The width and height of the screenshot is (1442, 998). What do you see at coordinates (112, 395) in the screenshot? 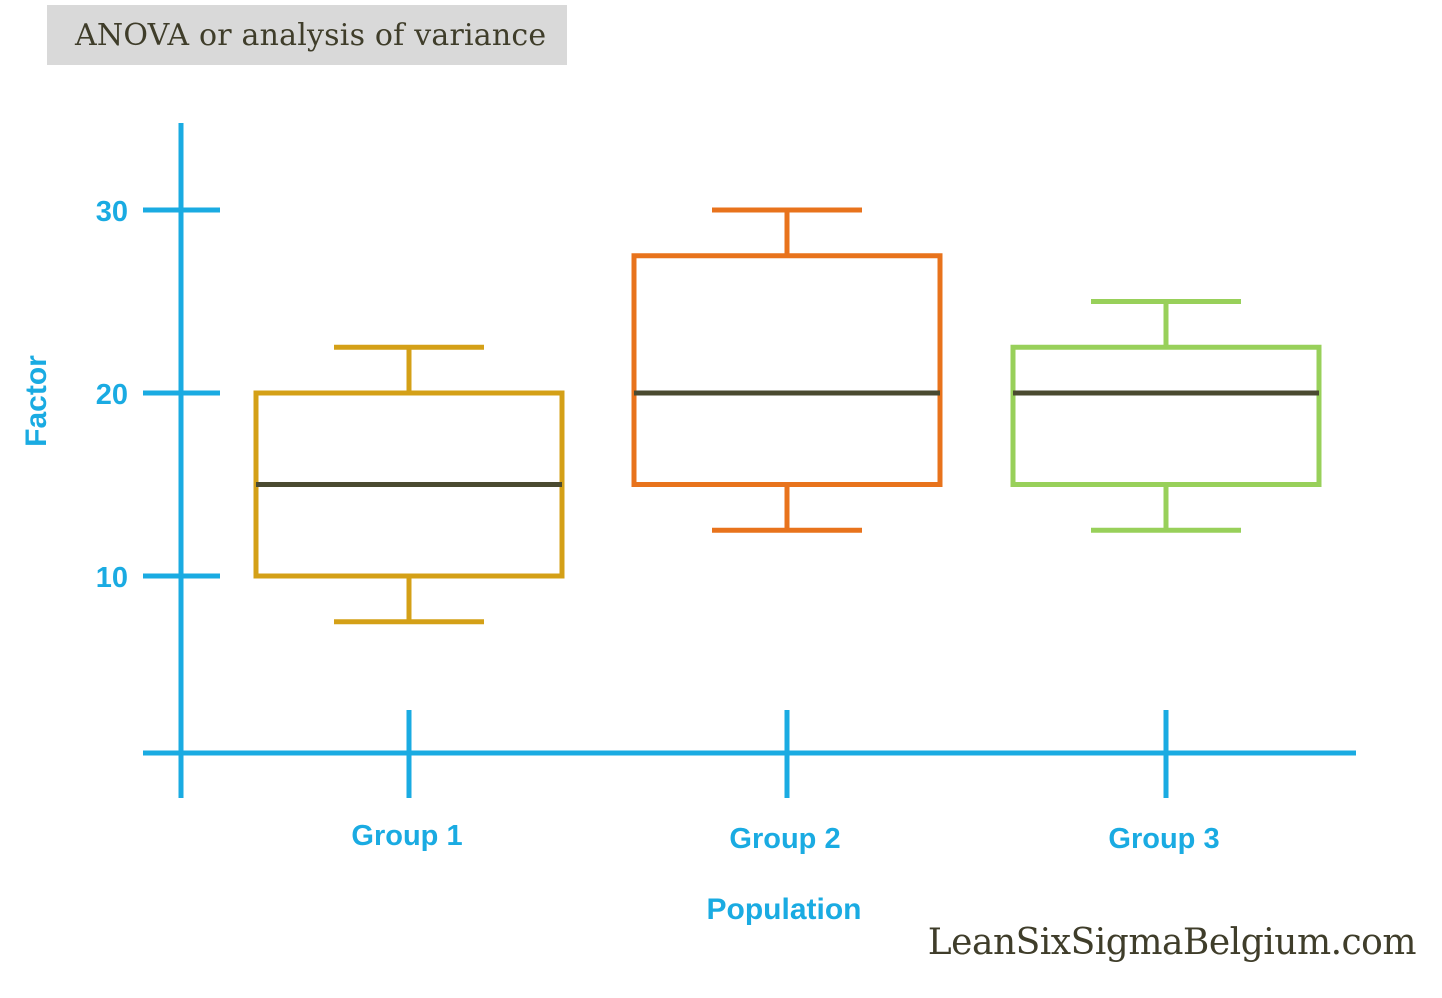
I see `y-tick-label: 20` at bounding box center [112, 395].